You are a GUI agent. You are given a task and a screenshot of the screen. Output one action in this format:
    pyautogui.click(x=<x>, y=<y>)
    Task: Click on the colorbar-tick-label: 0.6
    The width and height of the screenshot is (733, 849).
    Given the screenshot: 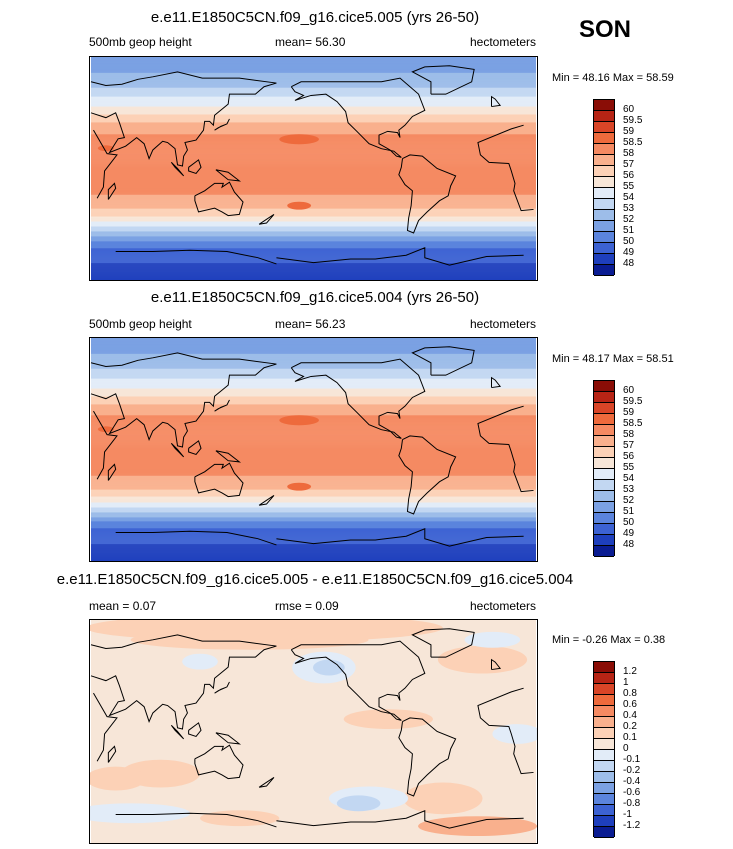 What is the action you would take?
    pyautogui.click(x=630, y=704)
    